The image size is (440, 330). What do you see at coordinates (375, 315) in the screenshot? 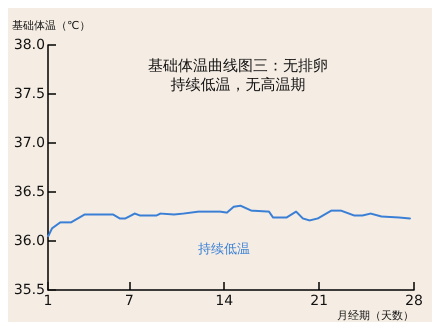
I see `x-axis-title: 月经期（天数）` at bounding box center [375, 315].